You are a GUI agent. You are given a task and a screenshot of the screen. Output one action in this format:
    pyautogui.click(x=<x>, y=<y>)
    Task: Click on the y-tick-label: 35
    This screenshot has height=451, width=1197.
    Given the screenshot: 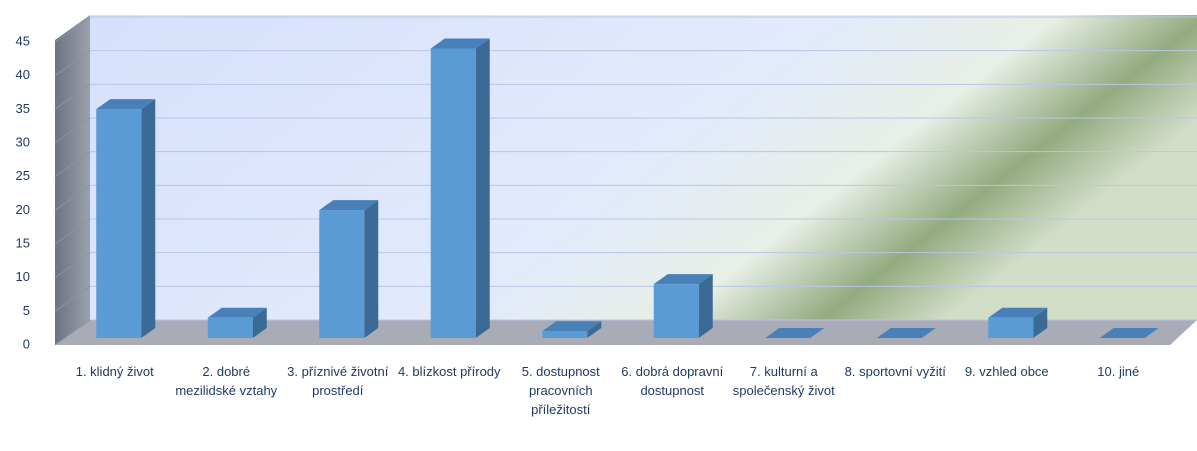 What is the action you would take?
    pyautogui.click(x=23, y=108)
    